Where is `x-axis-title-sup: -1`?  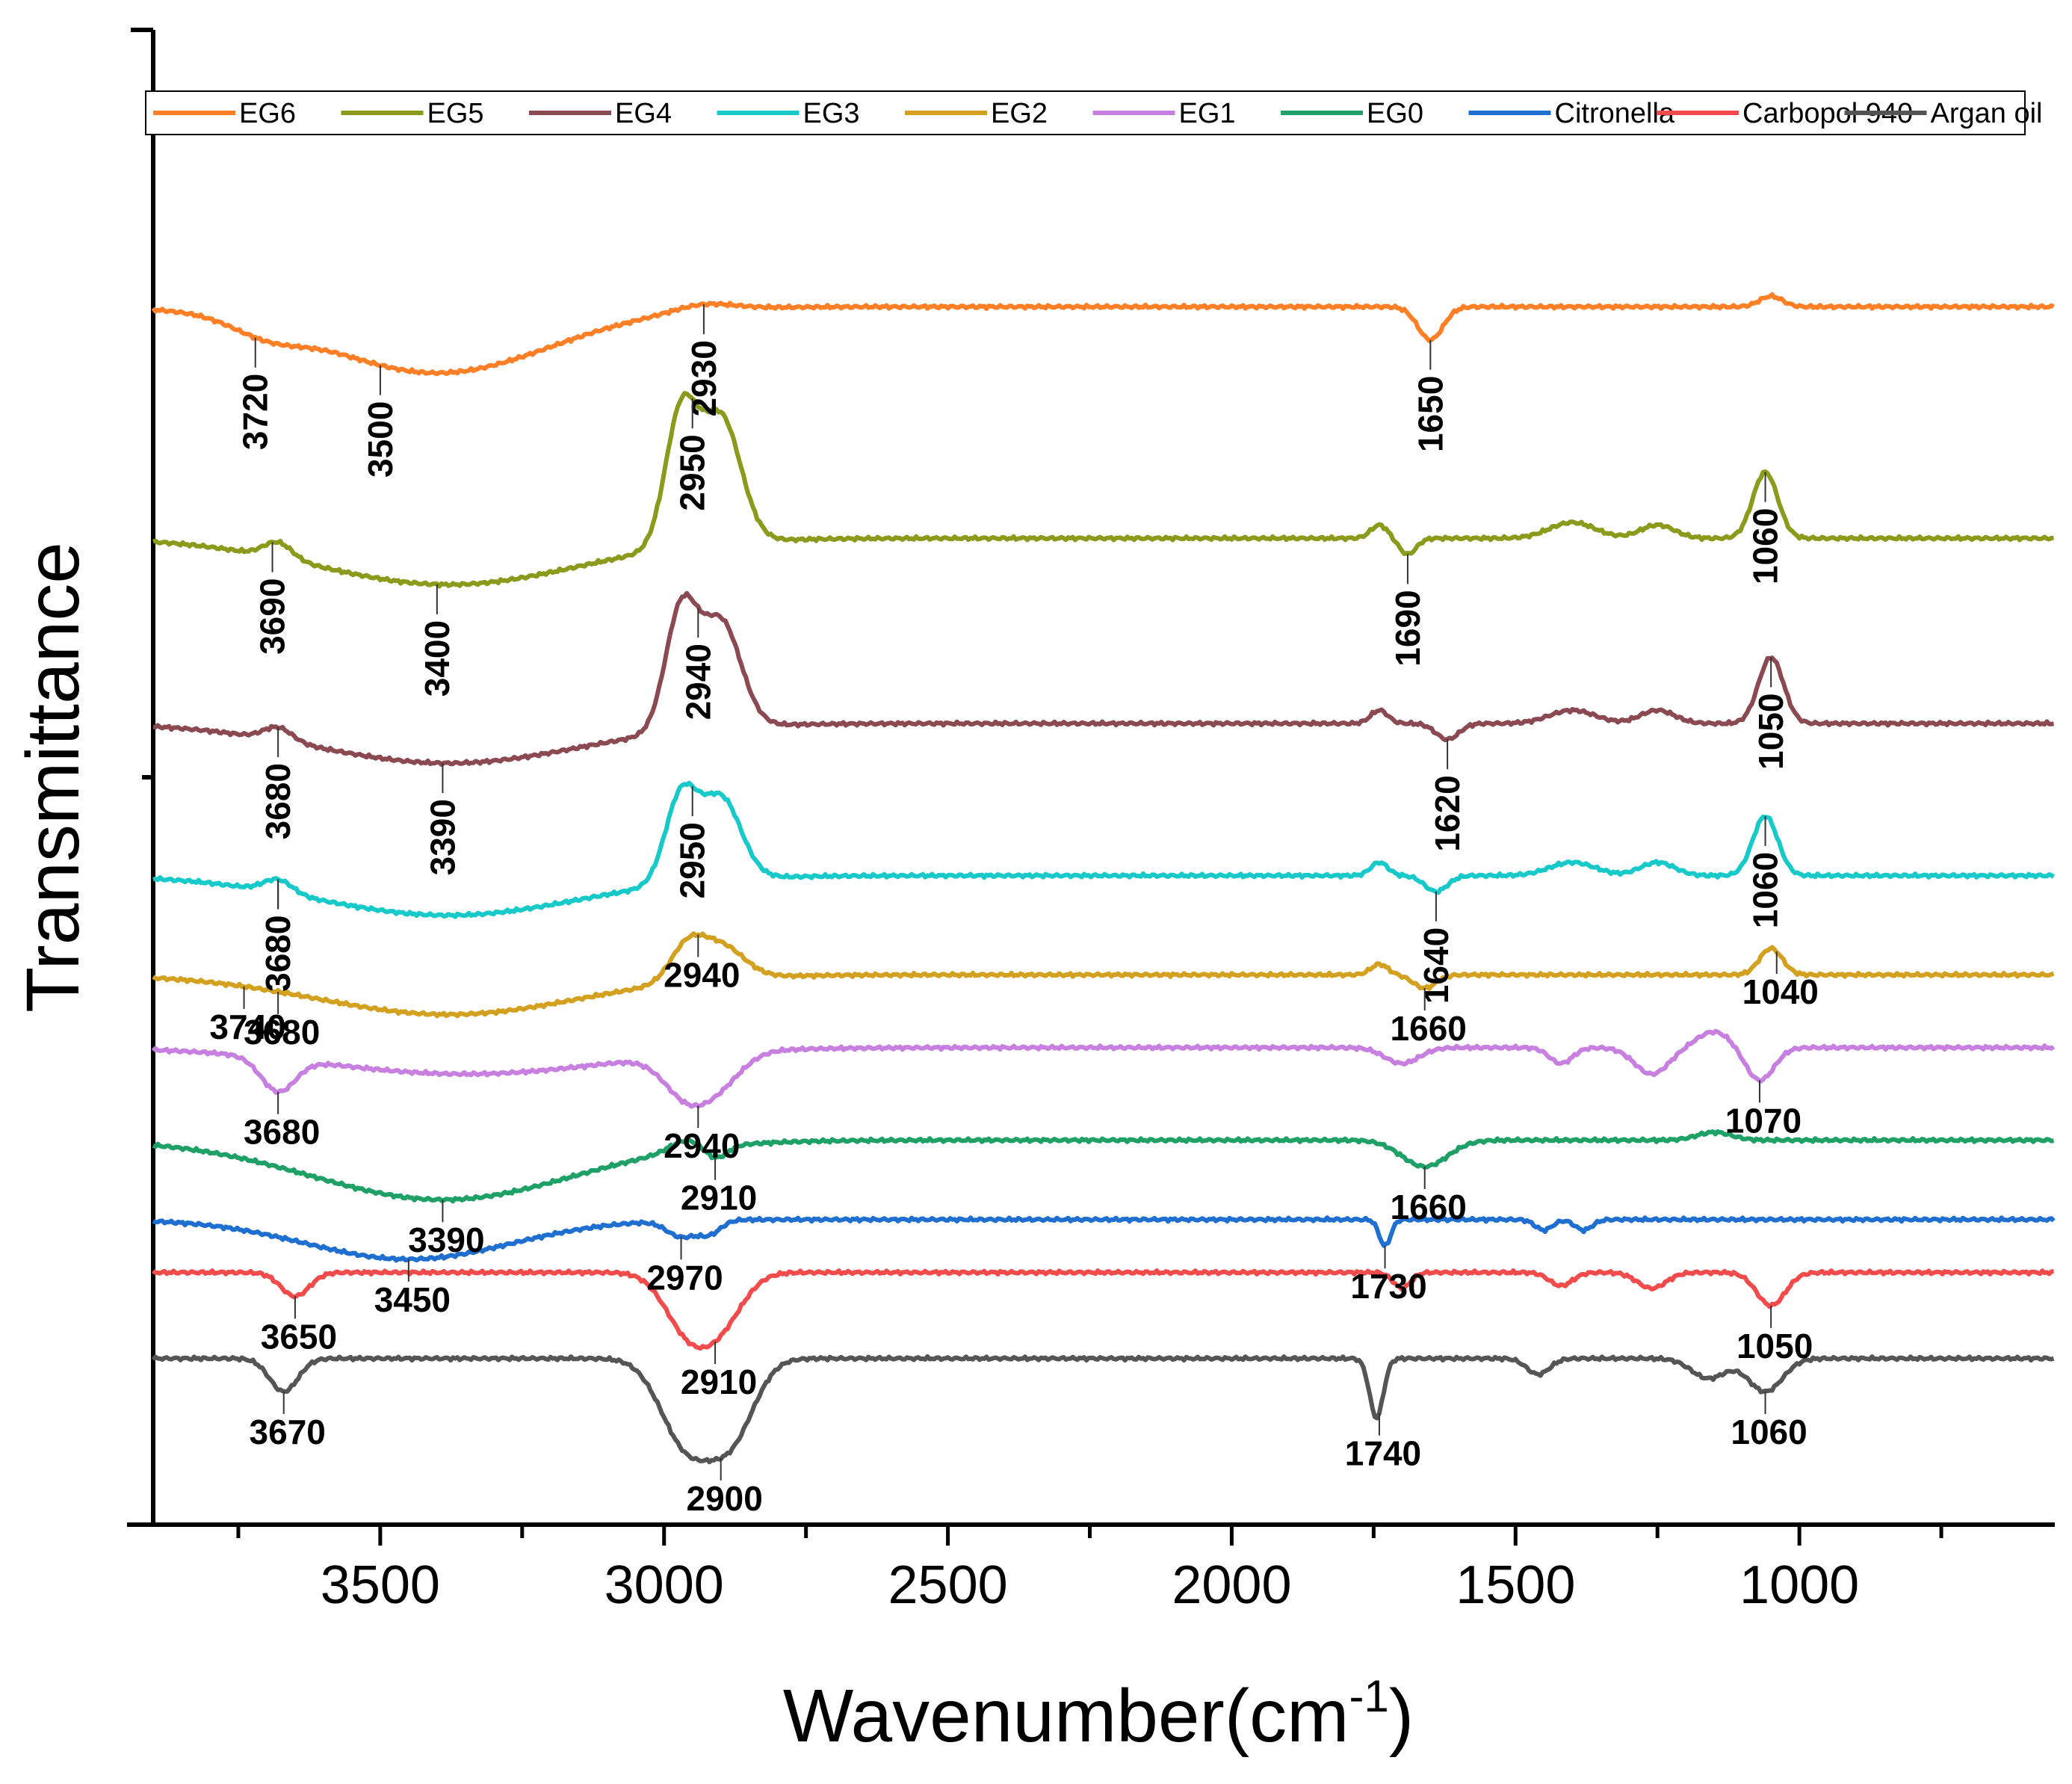
x-axis-title-sup: -1 is located at coordinates (1368, 1696).